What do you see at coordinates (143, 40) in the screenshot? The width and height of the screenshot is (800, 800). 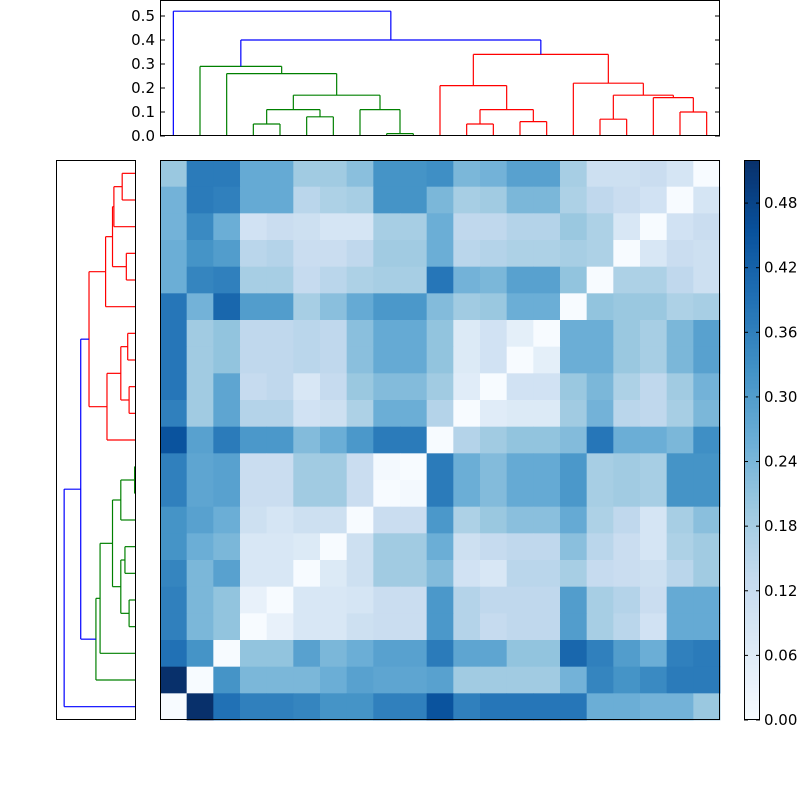 I see `y-tick-label: 0.4` at bounding box center [143, 40].